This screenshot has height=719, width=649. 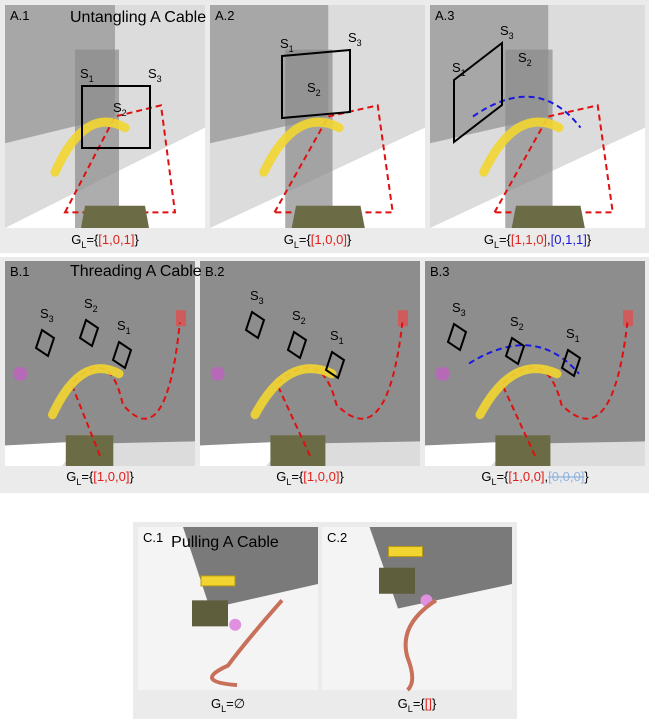 What do you see at coordinates (225, 542) in the screenshot?
I see `row-title: Pulling A Cable` at bounding box center [225, 542].